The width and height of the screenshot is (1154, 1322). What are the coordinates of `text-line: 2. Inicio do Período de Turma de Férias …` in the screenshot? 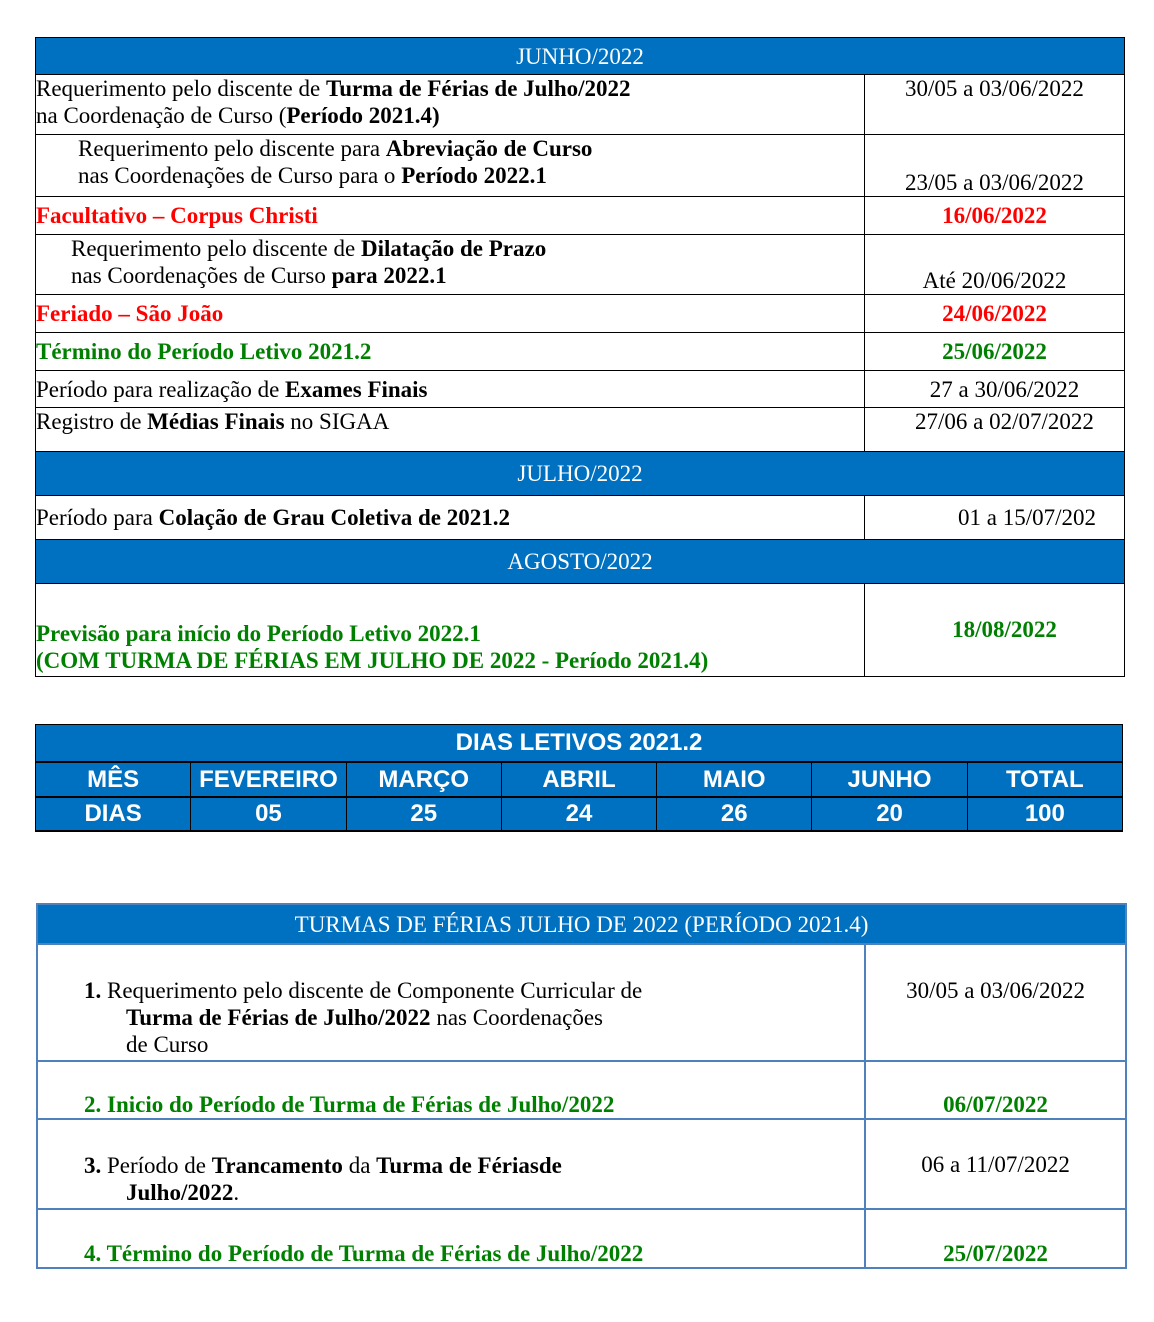 It's located at (451, 1104).